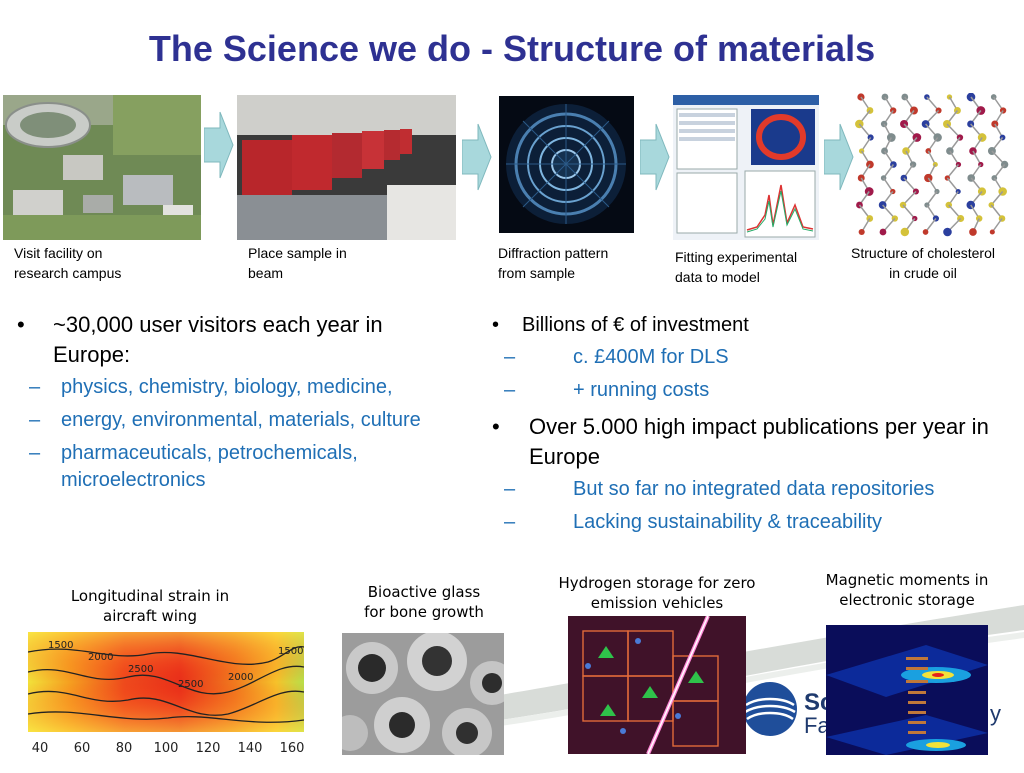 Image resolution: width=1024 pixels, height=773 pixels. What do you see at coordinates (297, 263) in the screenshot?
I see `step-caption: Place sample in beam` at bounding box center [297, 263].